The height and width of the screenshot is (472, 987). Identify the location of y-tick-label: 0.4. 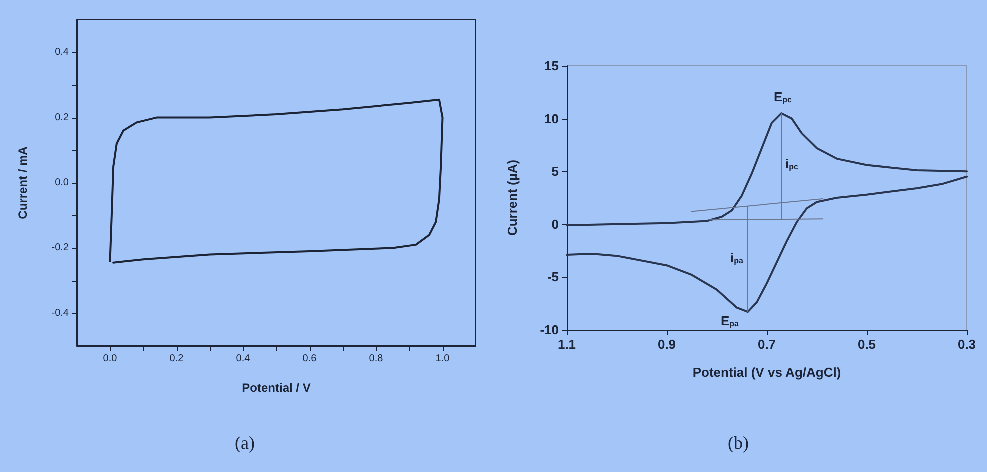
(62, 52).